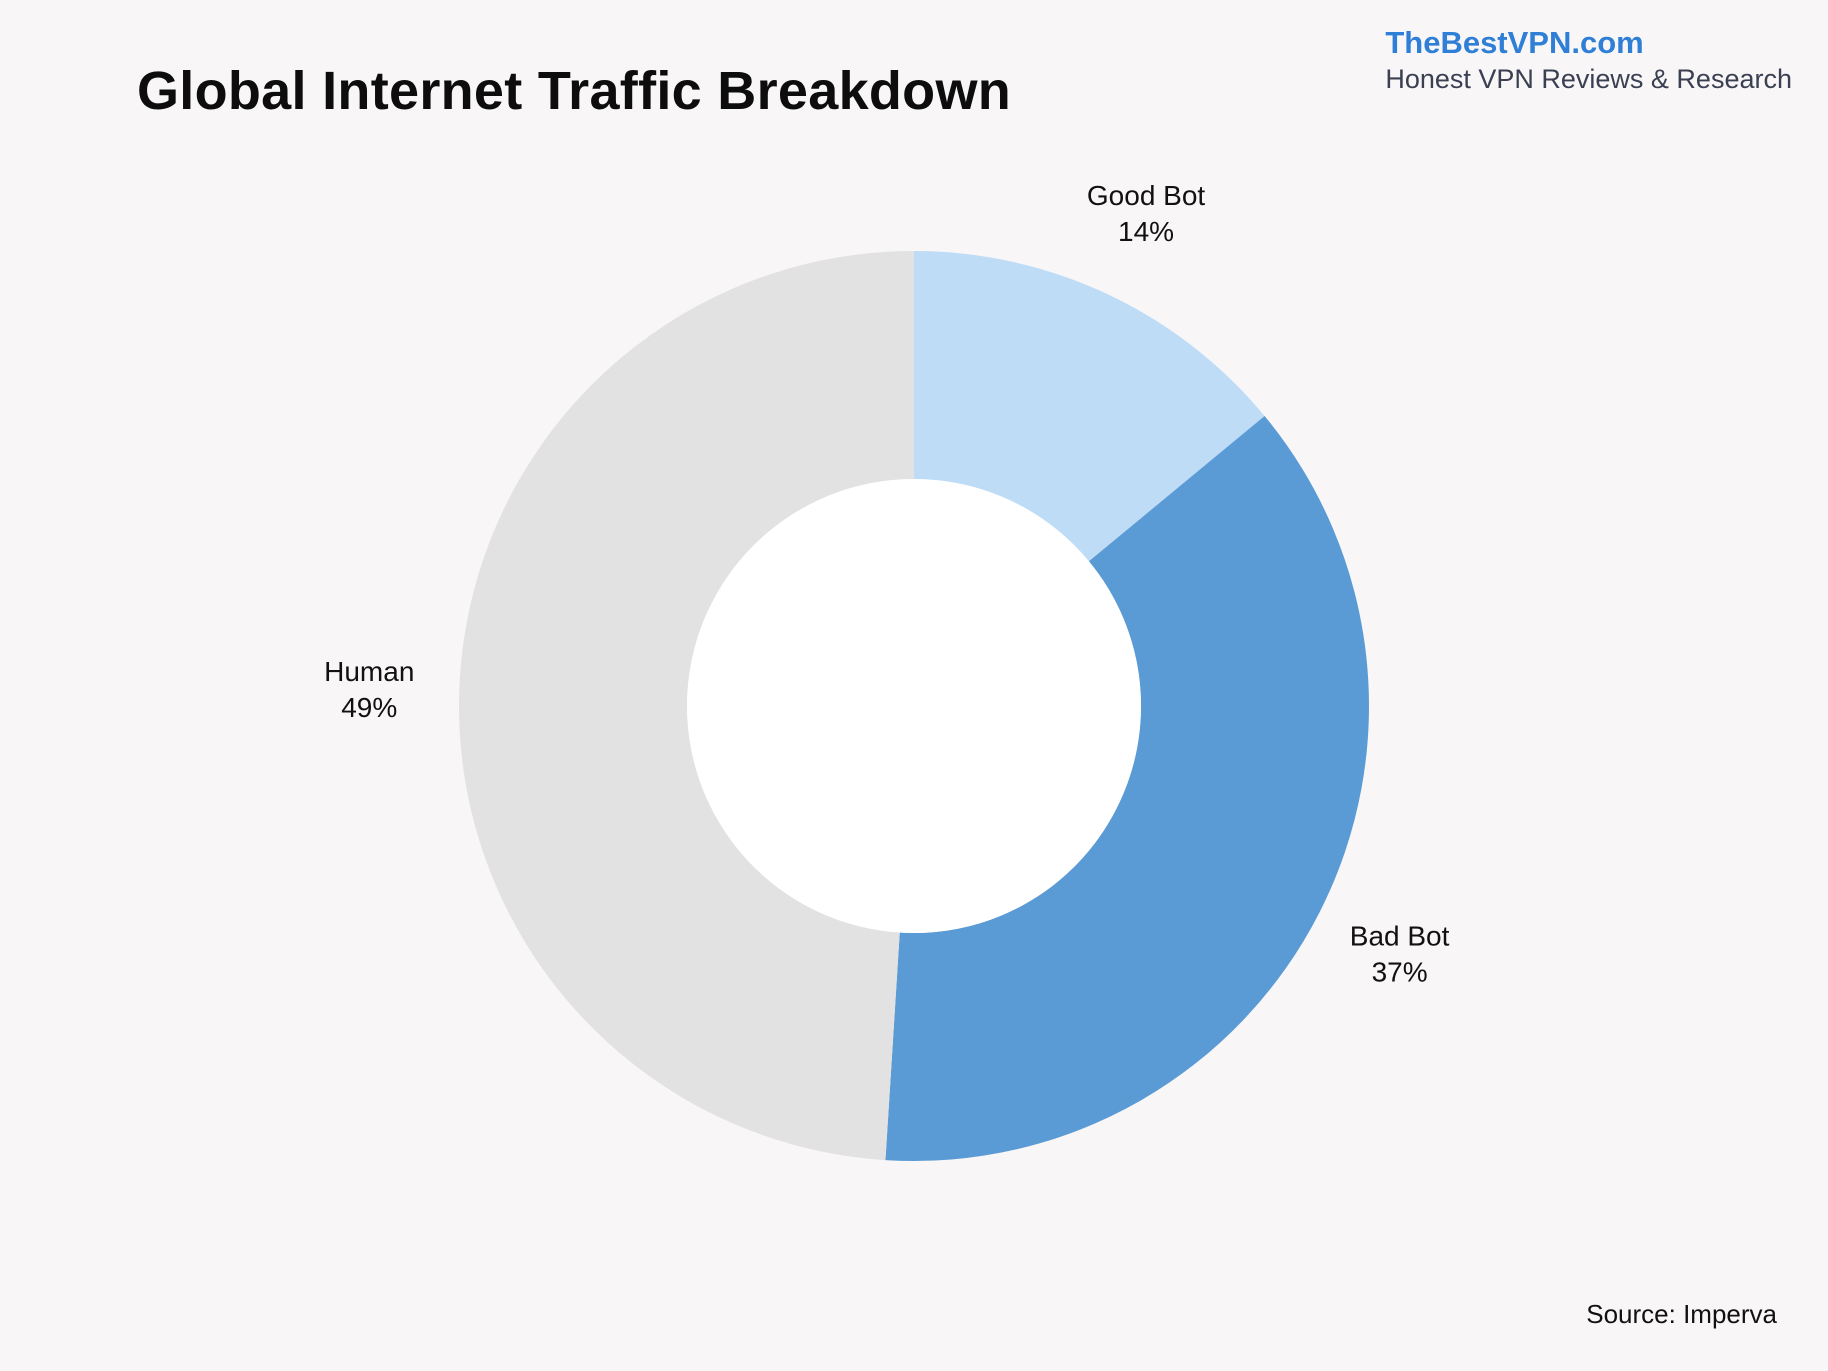 The width and height of the screenshot is (1828, 1371). Describe the element at coordinates (1400, 971) in the screenshot. I see `slice-value-bad-bot: 37%` at that location.